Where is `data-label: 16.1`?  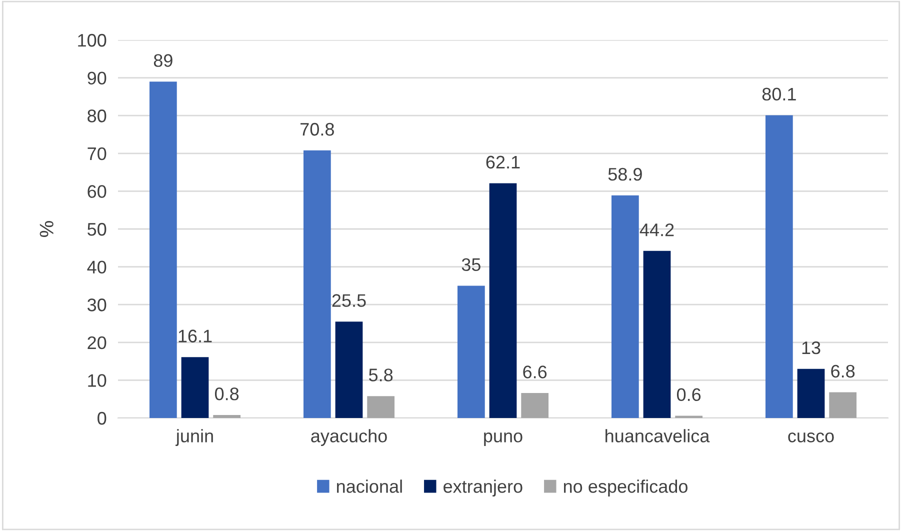
data-label: 16.1 is located at coordinates (195, 336).